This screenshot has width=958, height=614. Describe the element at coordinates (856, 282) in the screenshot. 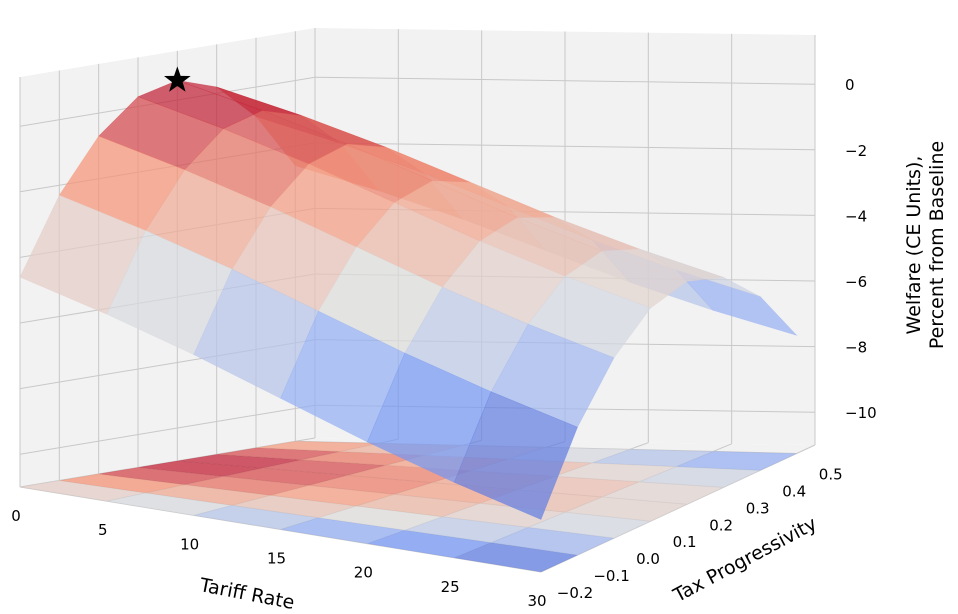

I see `z-tick-label: −6` at that location.